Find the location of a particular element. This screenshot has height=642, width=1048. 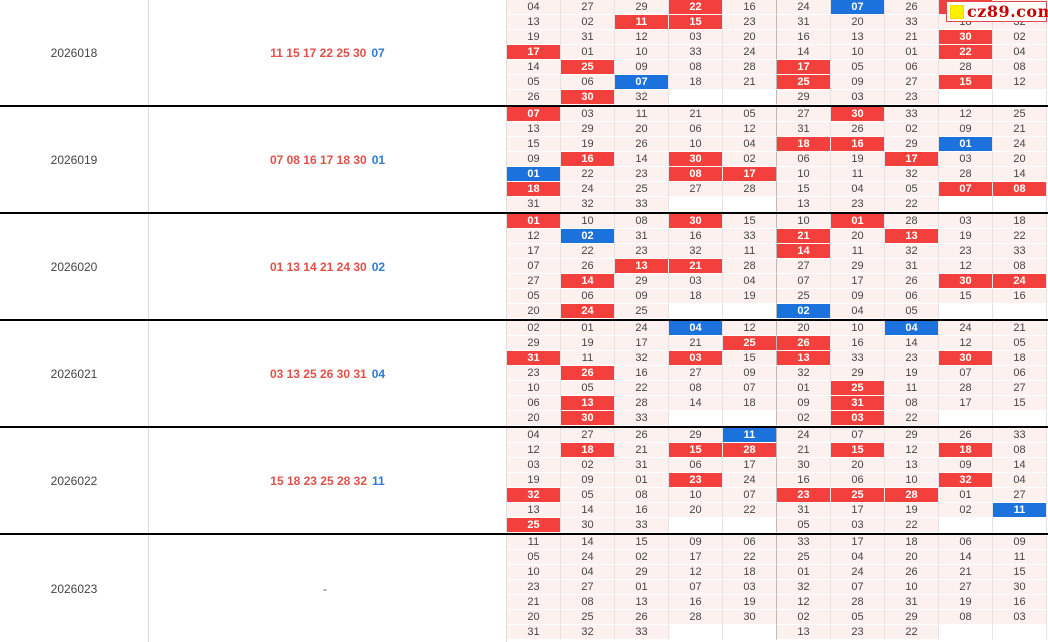

cz89-logo: cz89.com is located at coordinates (997, 11).